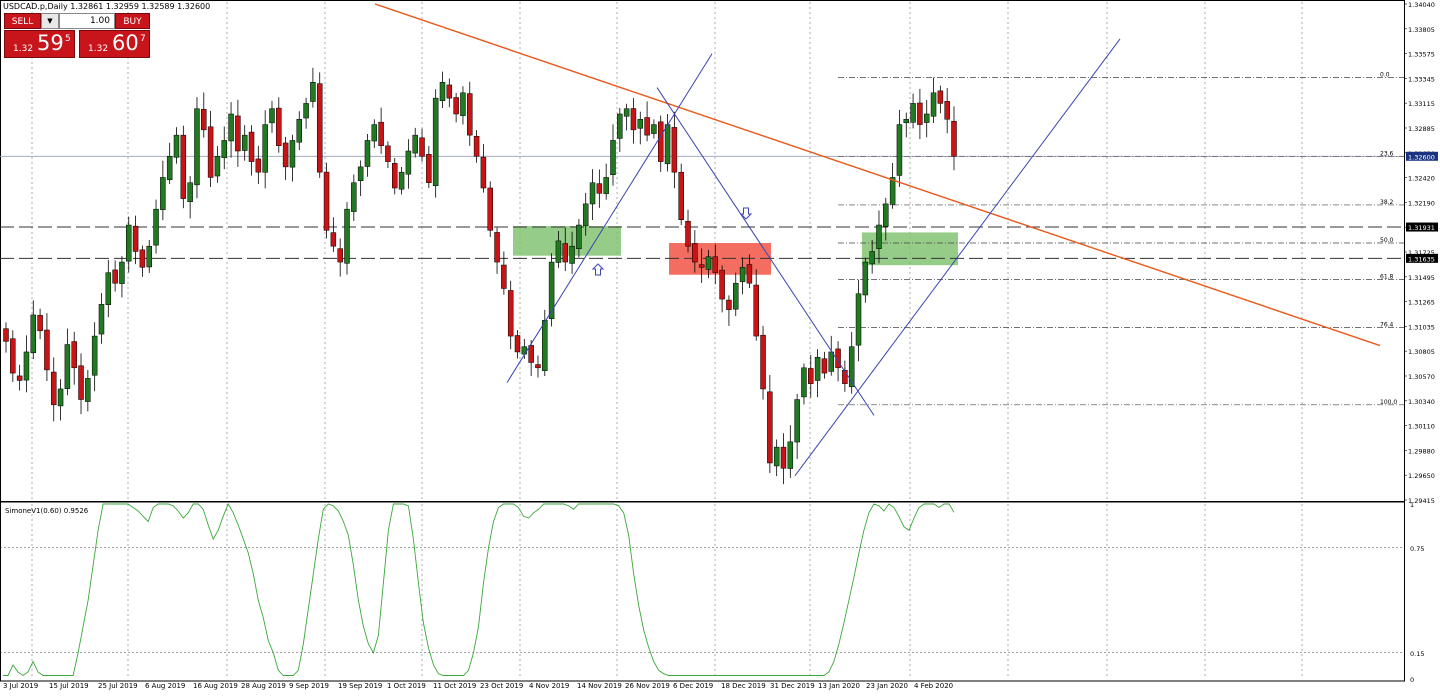 The height and width of the screenshot is (697, 1440). I want to click on red-zone, so click(720, 259).